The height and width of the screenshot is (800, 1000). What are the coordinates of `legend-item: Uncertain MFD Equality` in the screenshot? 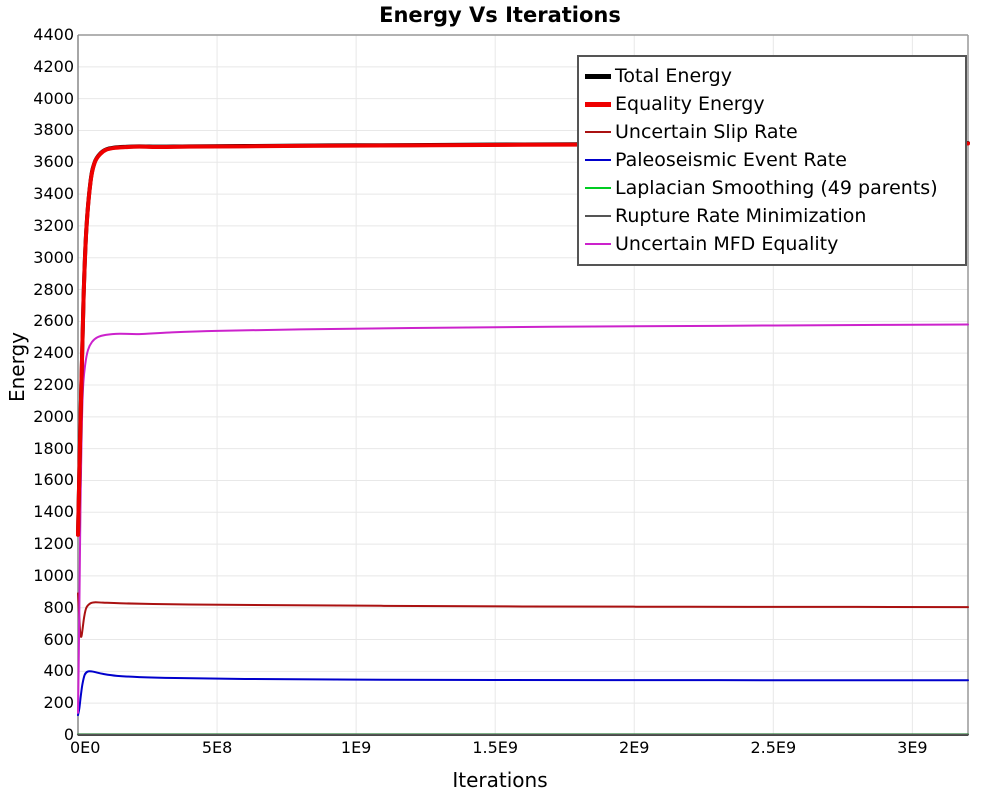 It's located at (772, 244).